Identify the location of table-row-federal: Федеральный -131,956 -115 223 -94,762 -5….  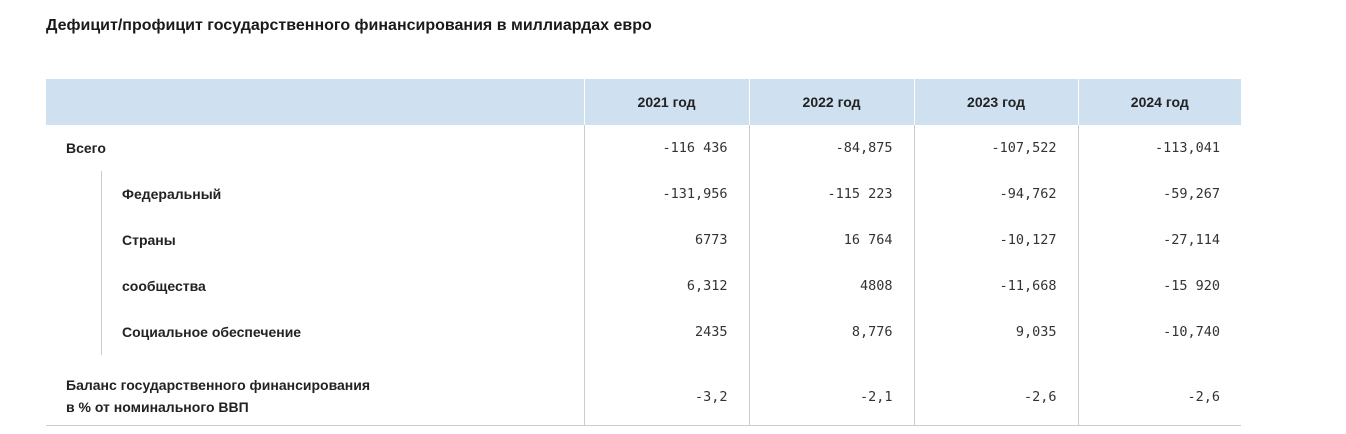
(643, 194).